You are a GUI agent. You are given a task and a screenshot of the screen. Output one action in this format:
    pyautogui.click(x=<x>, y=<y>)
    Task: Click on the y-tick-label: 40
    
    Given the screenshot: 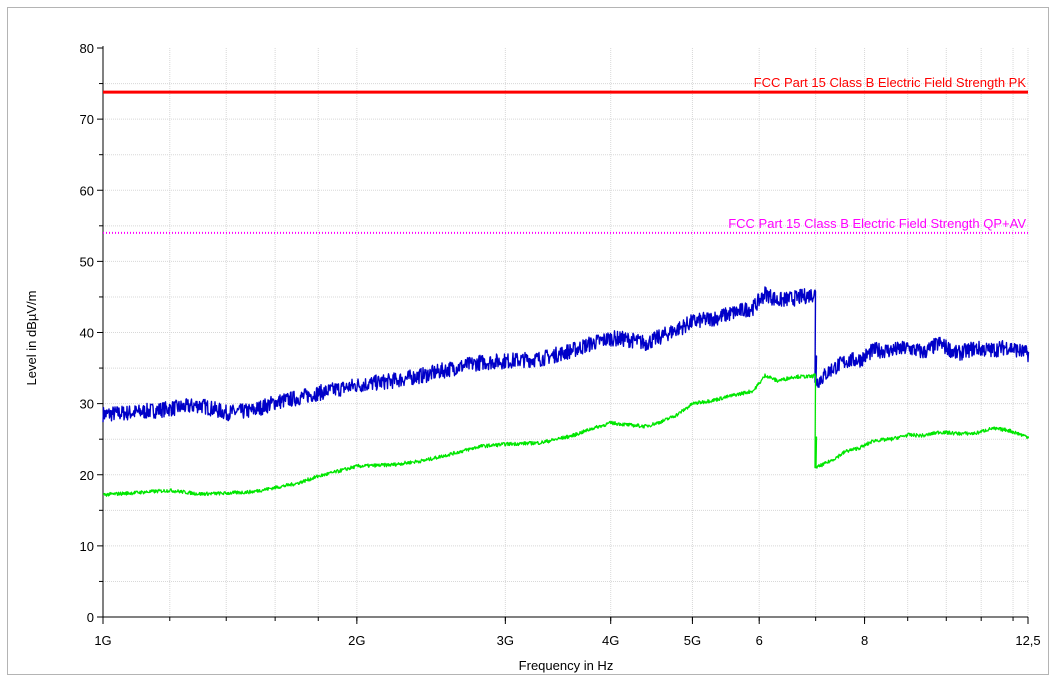 What is the action you would take?
    pyautogui.click(x=87, y=333)
    